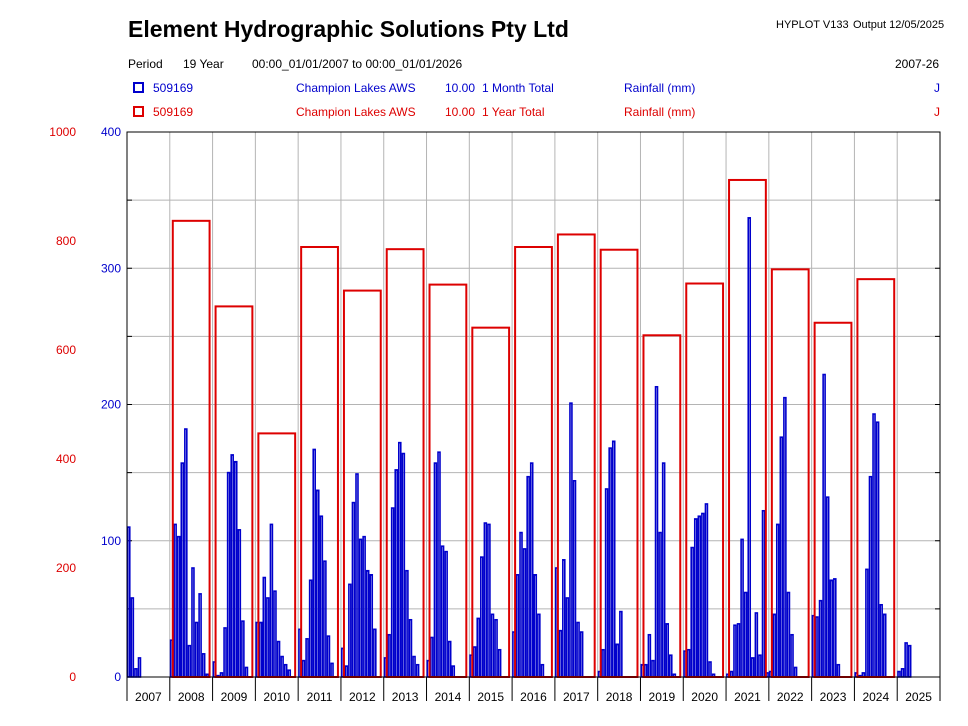 The width and height of the screenshot is (968, 726). What do you see at coordinates (460, 112) in the screenshot?
I see `legend-code: 10.00` at bounding box center [460, 112].